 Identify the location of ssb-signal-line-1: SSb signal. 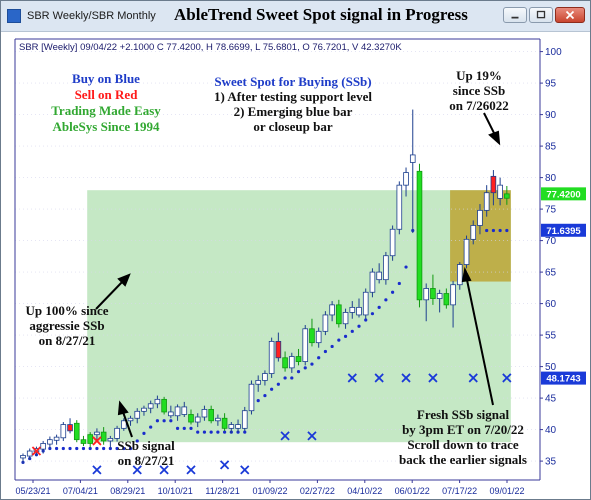
(146, 445).